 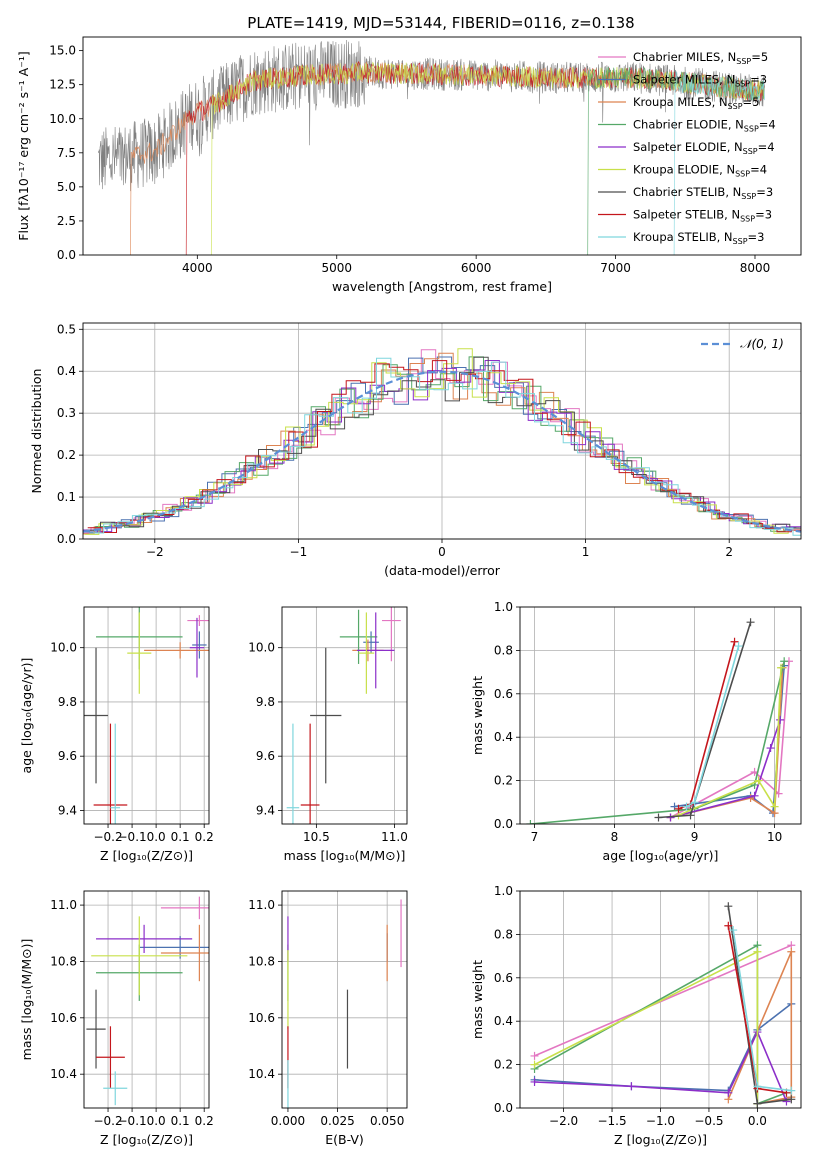 What do you see at coordinates (66, 187) in the screenshot?
I see `y-tick-label: 5.0` at bounding box center [66, 187].